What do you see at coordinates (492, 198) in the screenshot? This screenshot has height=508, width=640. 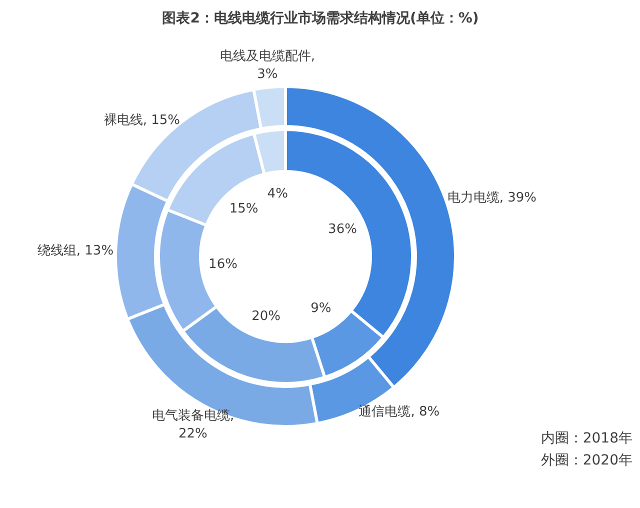 I see `category-label: 电力电缆, 39%` at bounding box center [492, 198].